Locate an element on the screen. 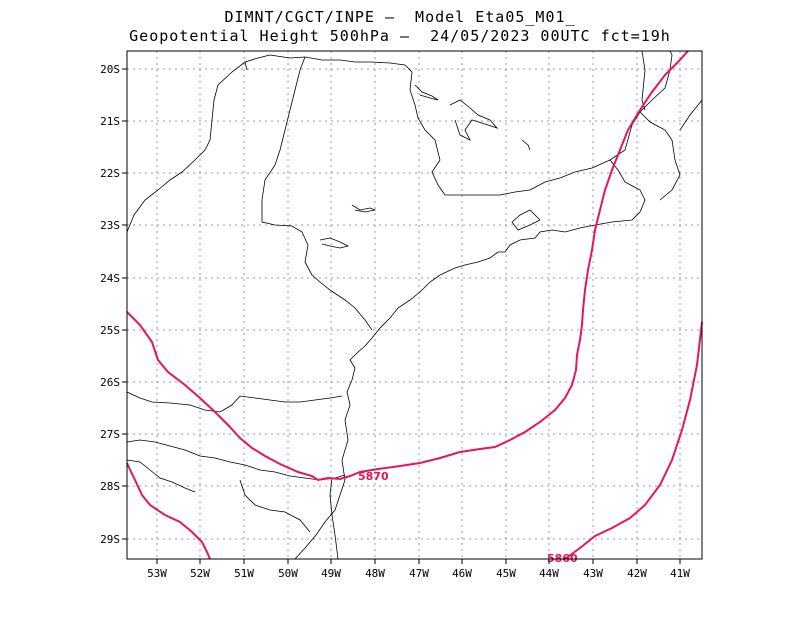 Image resolution: width=800 pixels, height=618 pixels. map-title-line1: DIMNT/CGCT/INPE – Model Eta05_M01_ is located at coordinates (400, 17).